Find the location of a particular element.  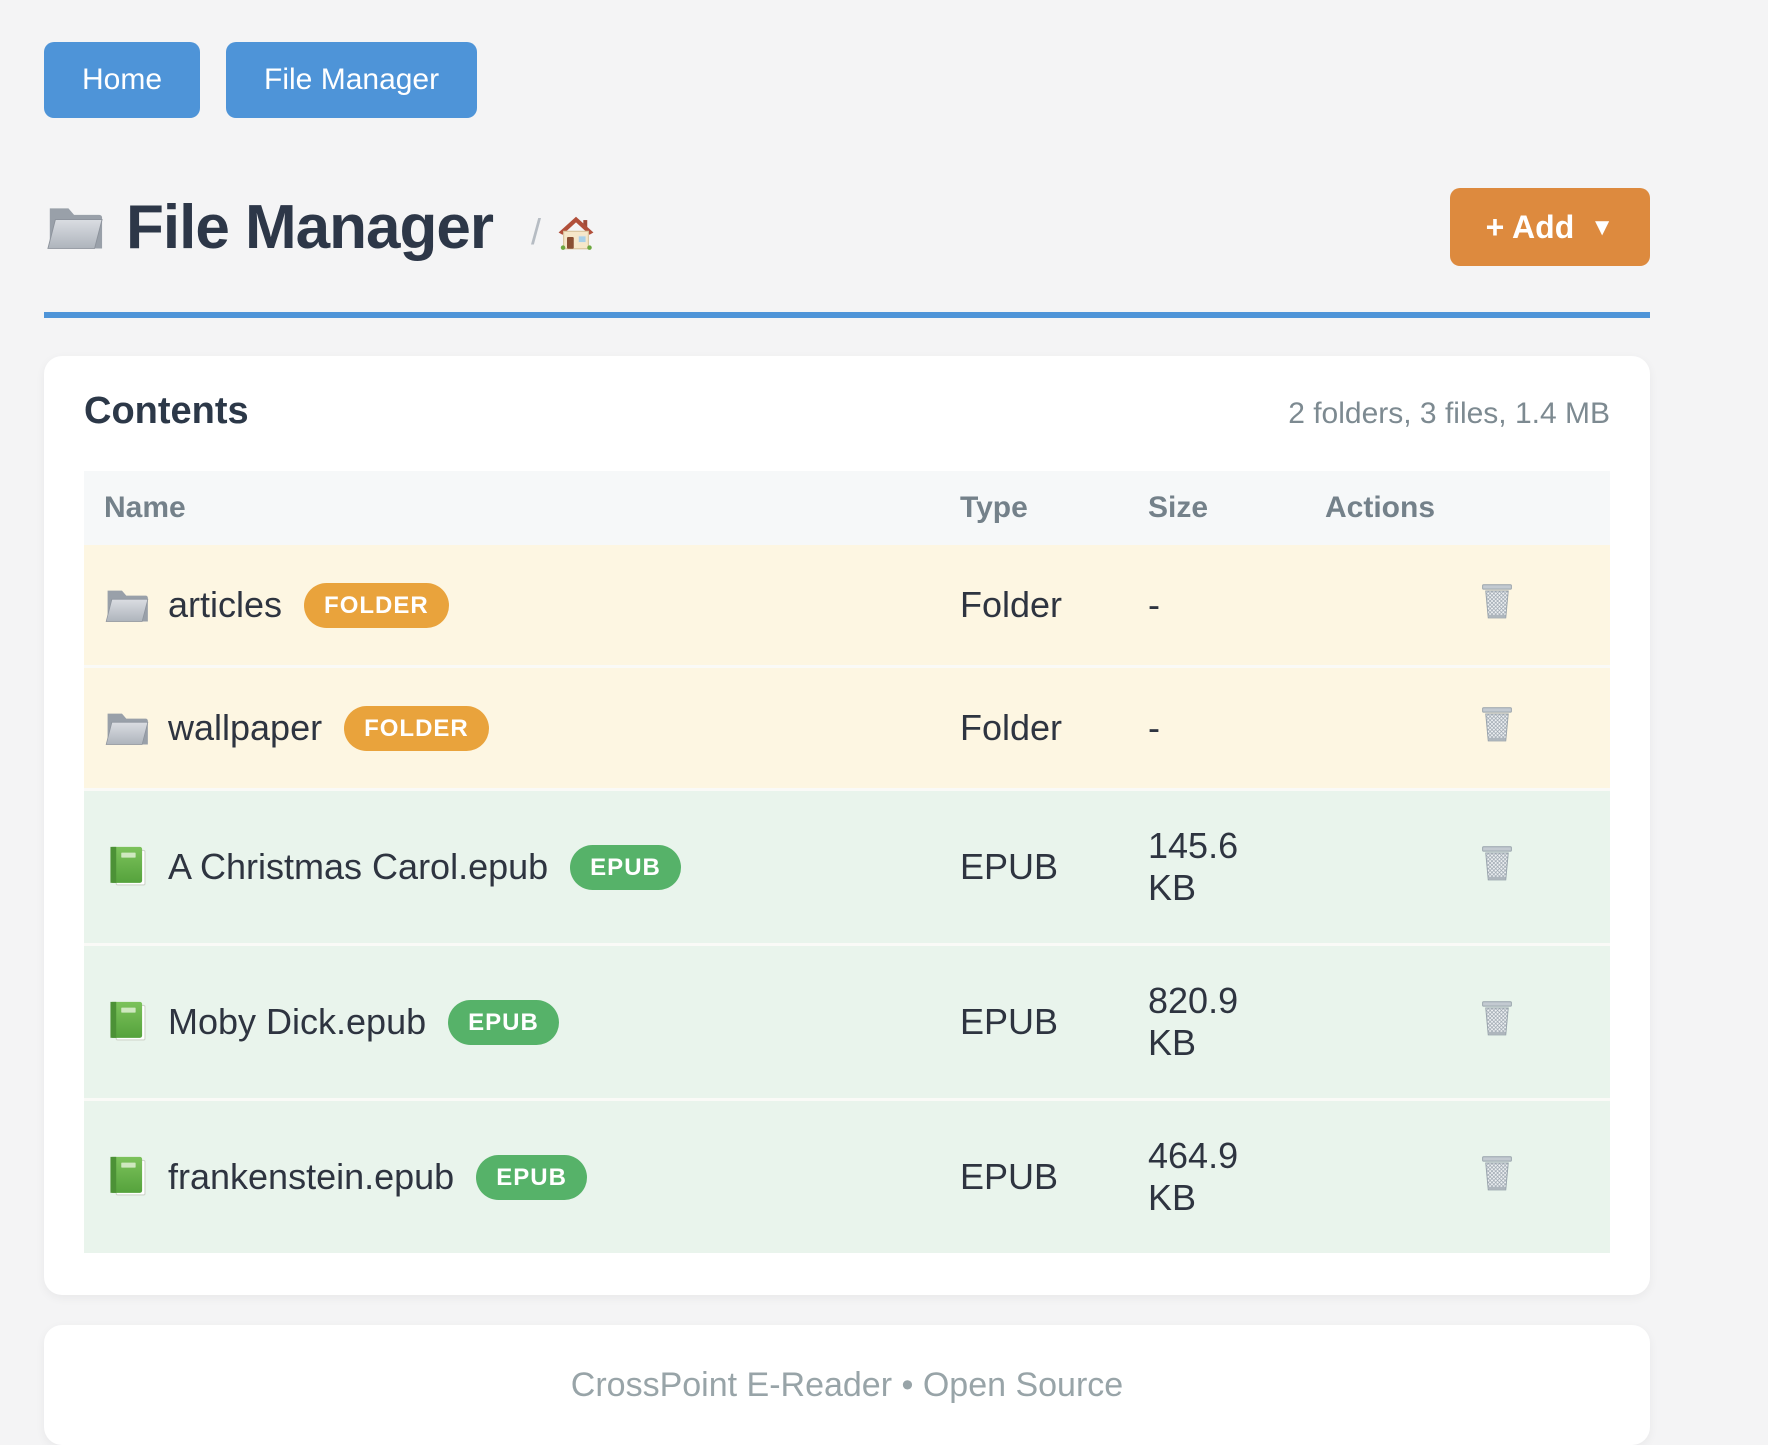

footer-card: CrossPoint E-Reader • Open Source is located at coordinates (847, 1385).